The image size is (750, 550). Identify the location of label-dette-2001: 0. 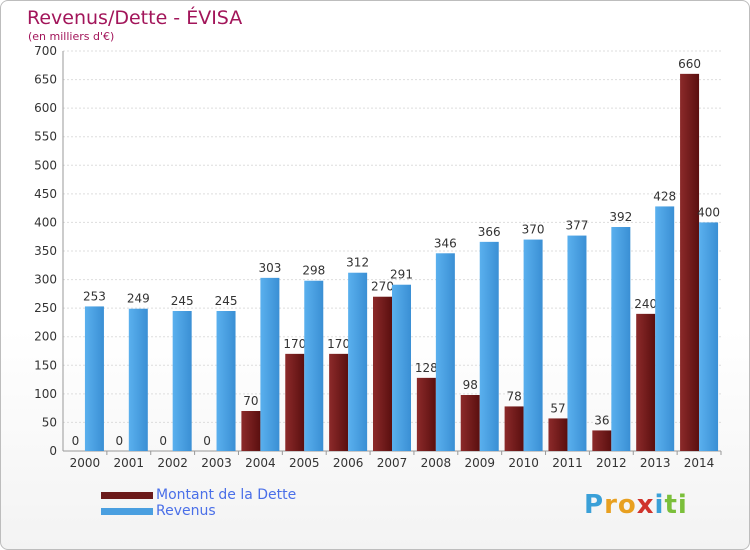
(119, 441).